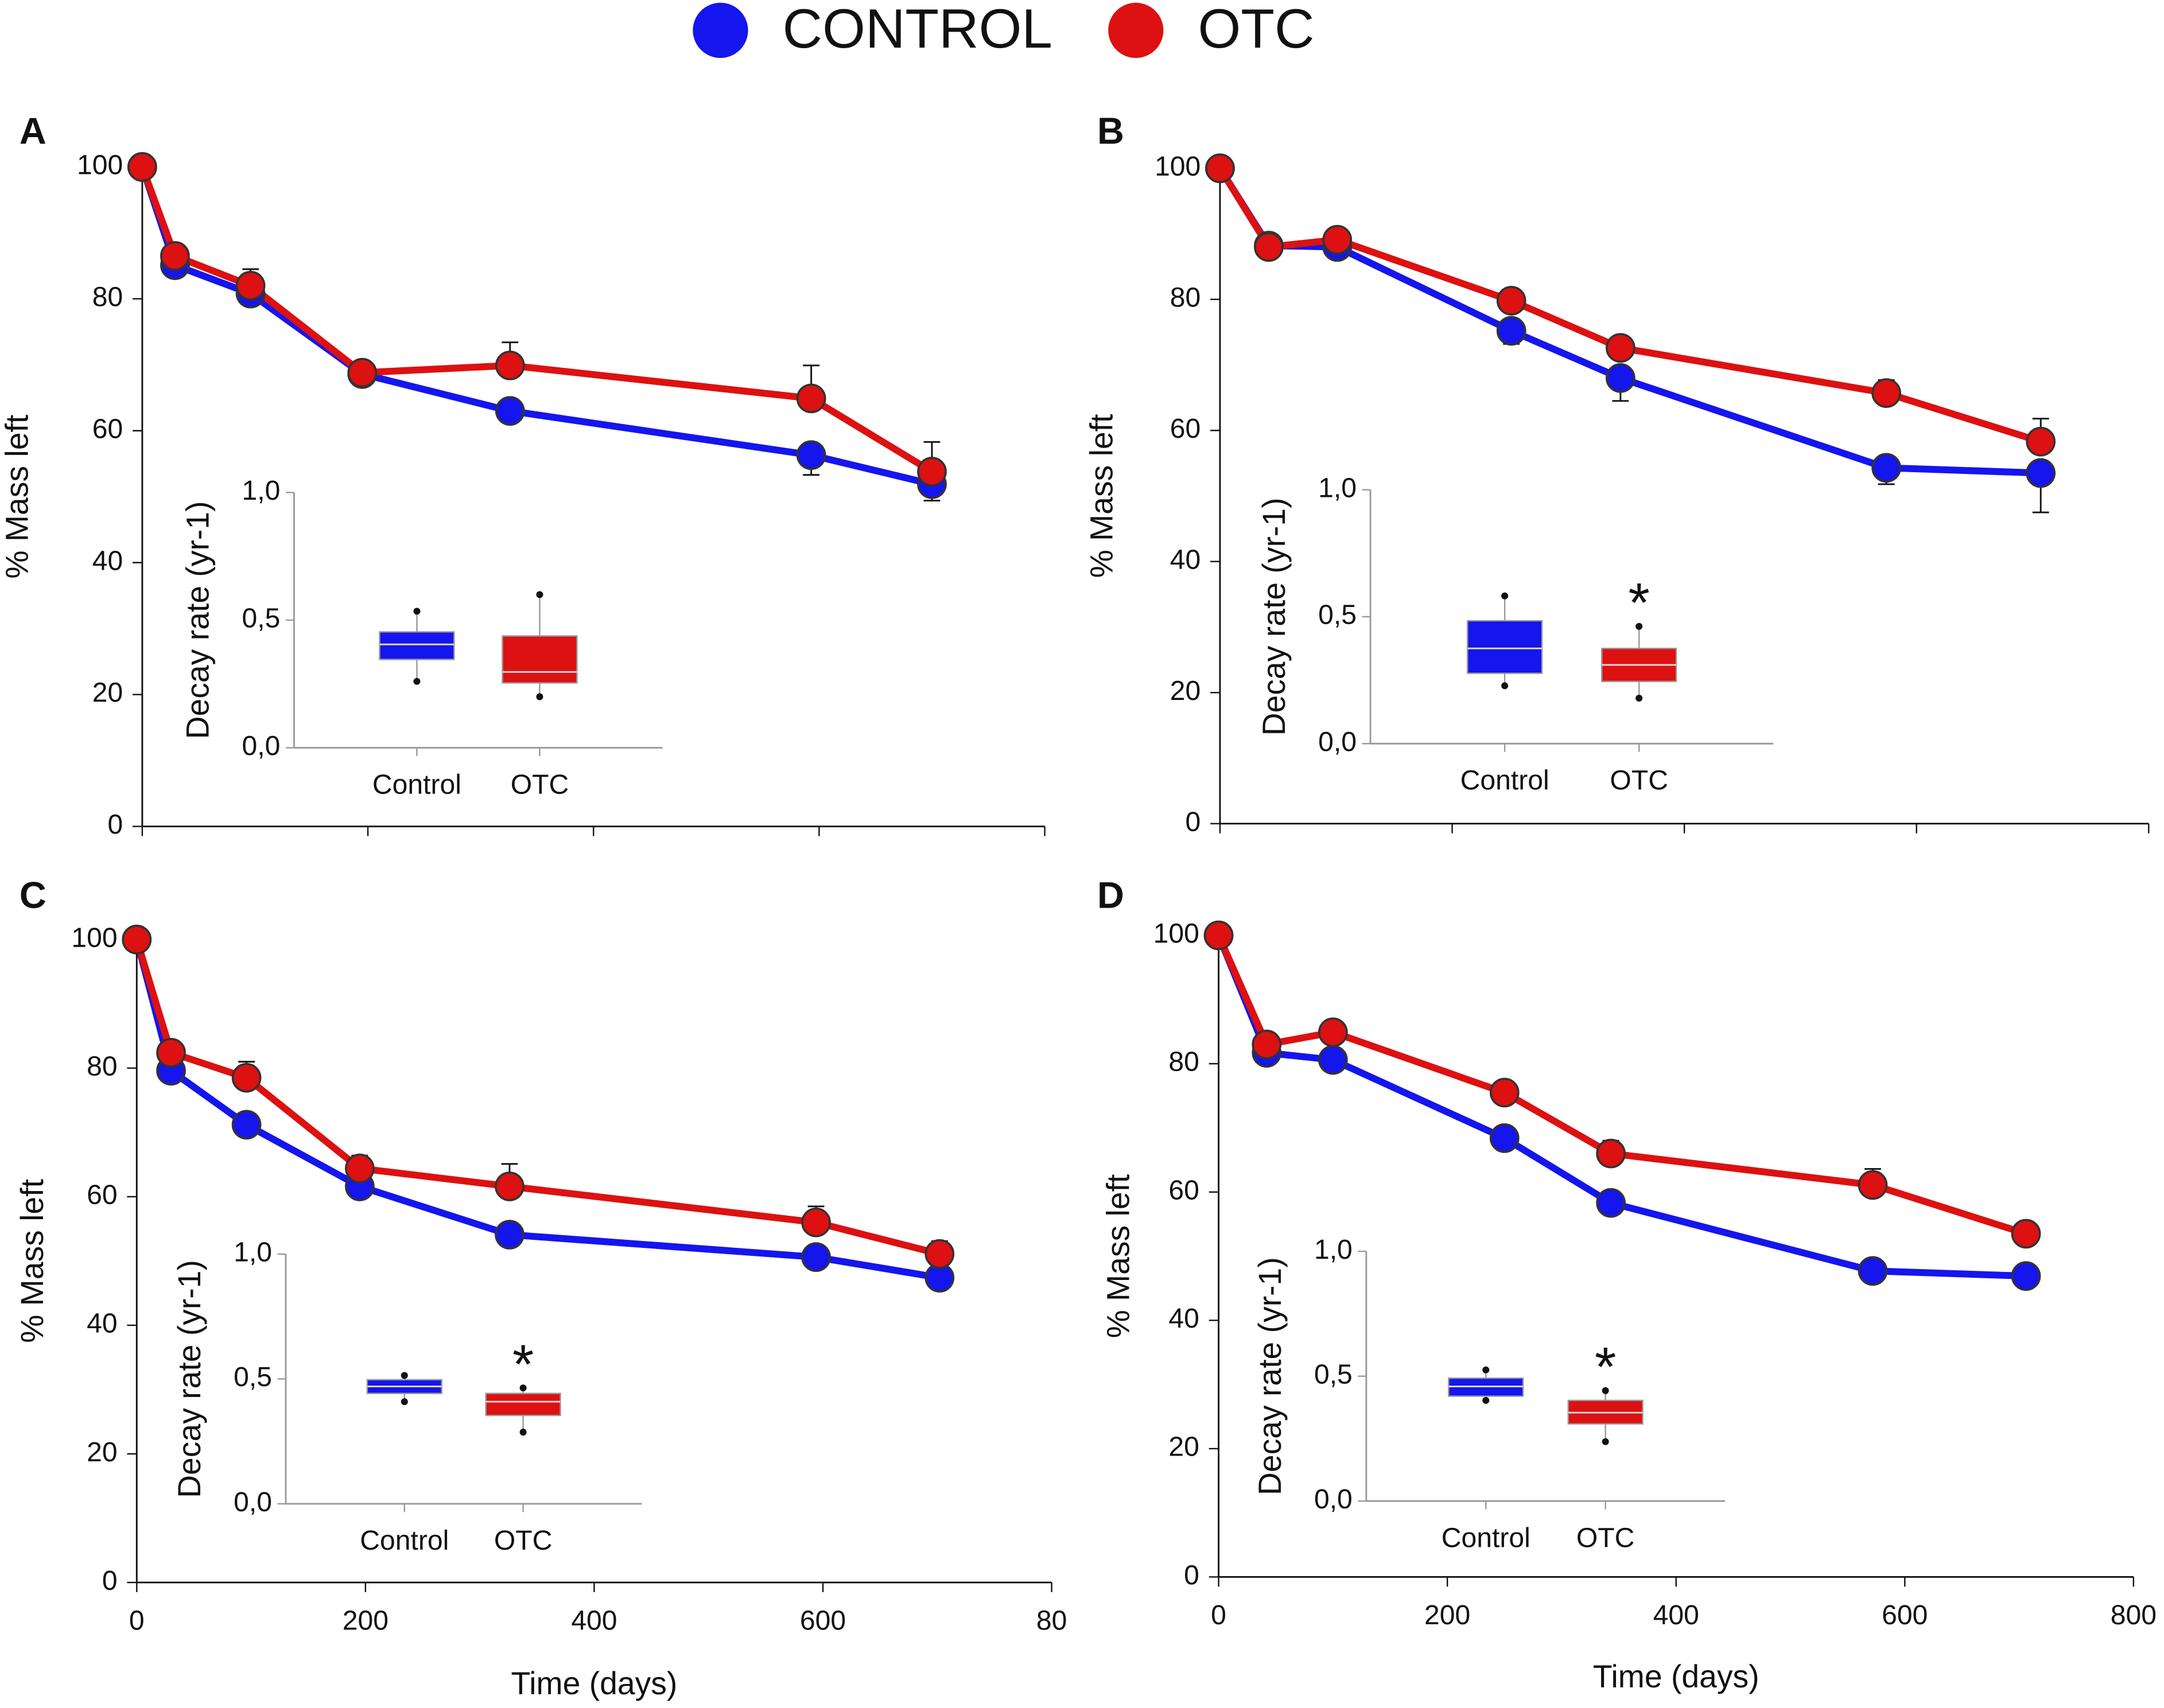 This screenshot has height=1708, width=2164. I want to click on x-tick-label: 200, so click(365, 1620).